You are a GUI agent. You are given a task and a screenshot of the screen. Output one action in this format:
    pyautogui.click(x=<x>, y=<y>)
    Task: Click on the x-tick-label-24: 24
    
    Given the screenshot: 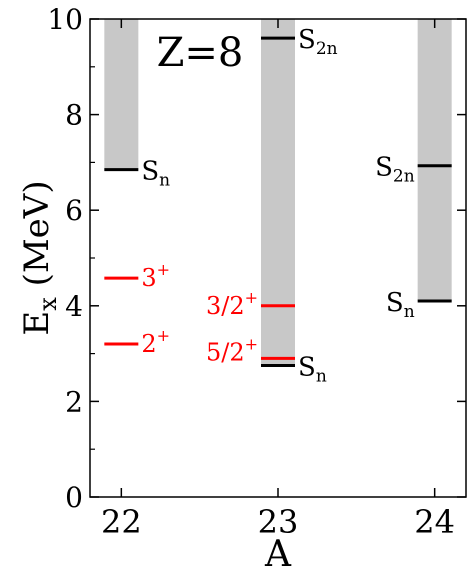 What is the action you would take?
    pyautogui.click(x=434, y=522)
    